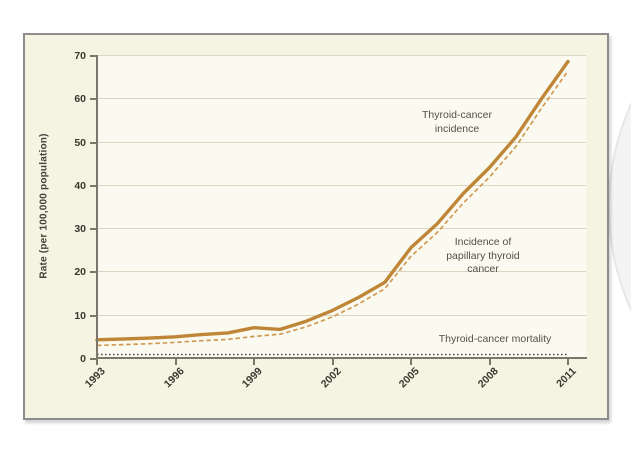  What do you see at coordinates (252, 378) in the screenshot?
I see `x-tick-label-1999: 1999` at bounding box center [252, 378].